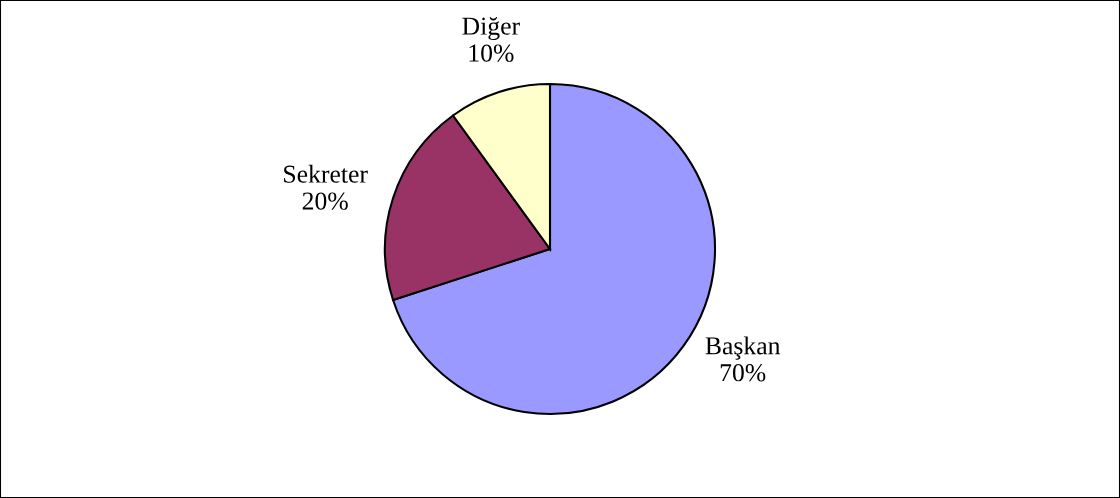 The width and height of the screenshot is (1120, 498). I want to click on slice-label: Diğer, so click(491, 29).